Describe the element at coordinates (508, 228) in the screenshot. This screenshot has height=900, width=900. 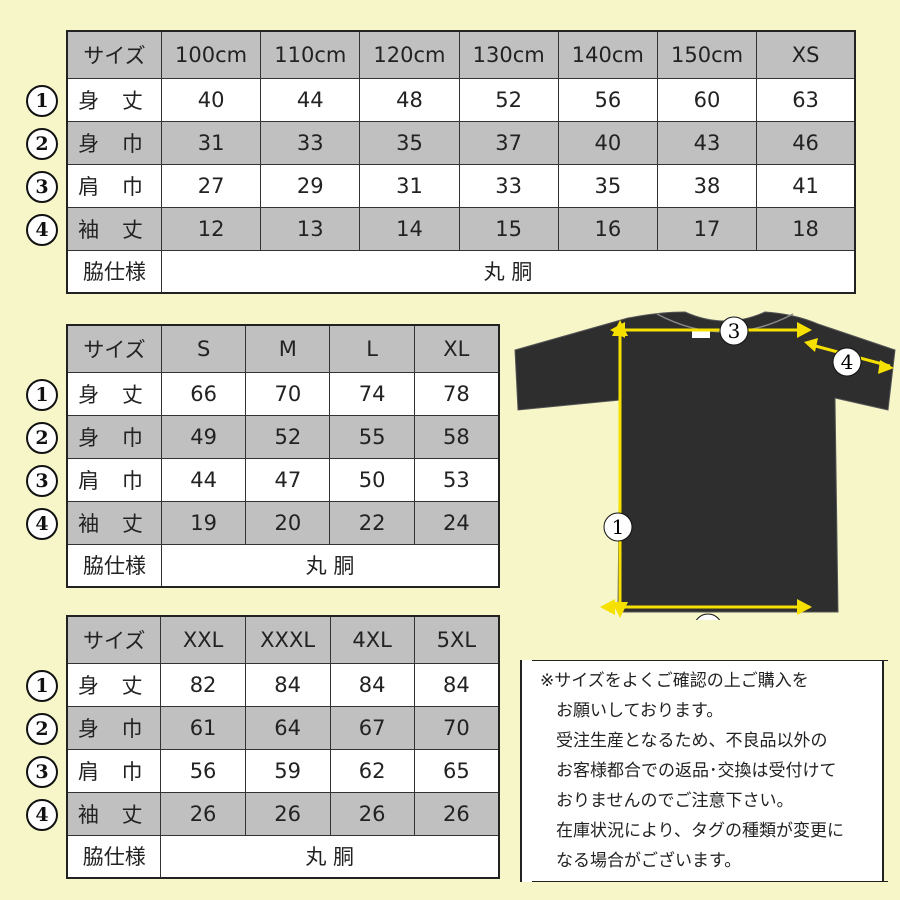
I see `value-cell: 15` at that location.